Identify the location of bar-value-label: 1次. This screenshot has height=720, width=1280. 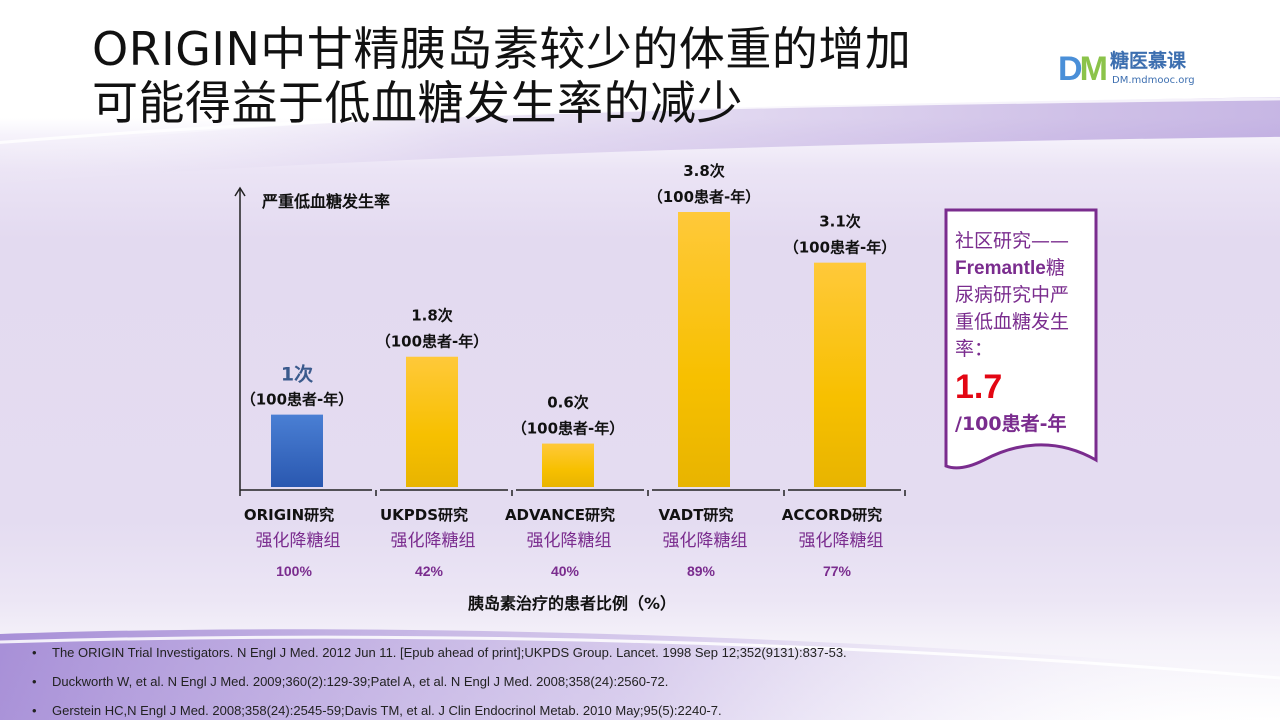
(297, 374).